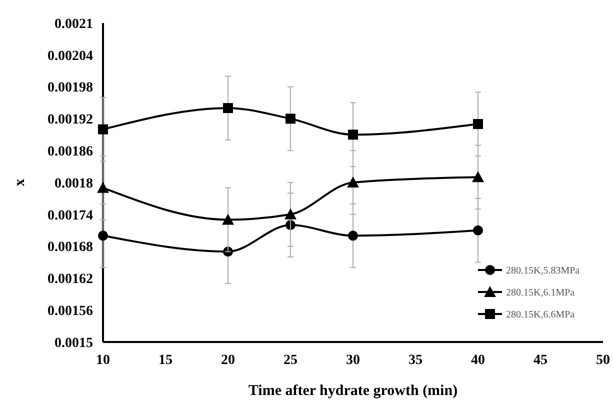 The height and width of the screenshot is (409, 614). What do you see at coordinates (70, 216) in the screenshot?
I see `y-tick-label: 0.00174` at bounding box center [70, 216].